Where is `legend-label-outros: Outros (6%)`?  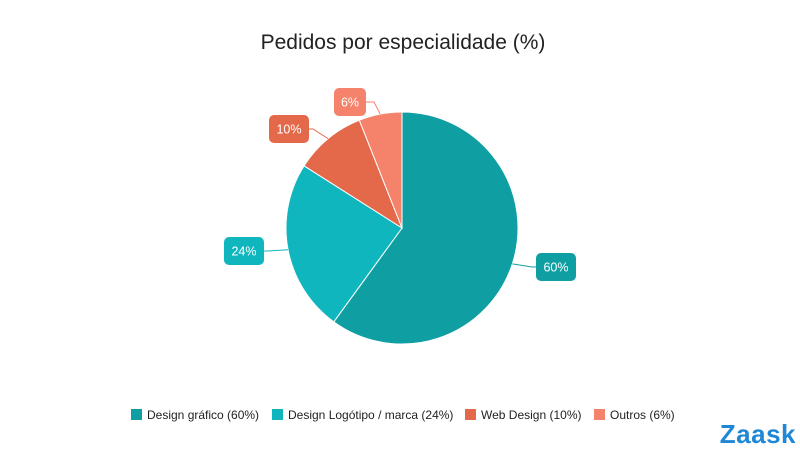
legend-label-outros: Outros (6%) is located at coordinates (642, 415).